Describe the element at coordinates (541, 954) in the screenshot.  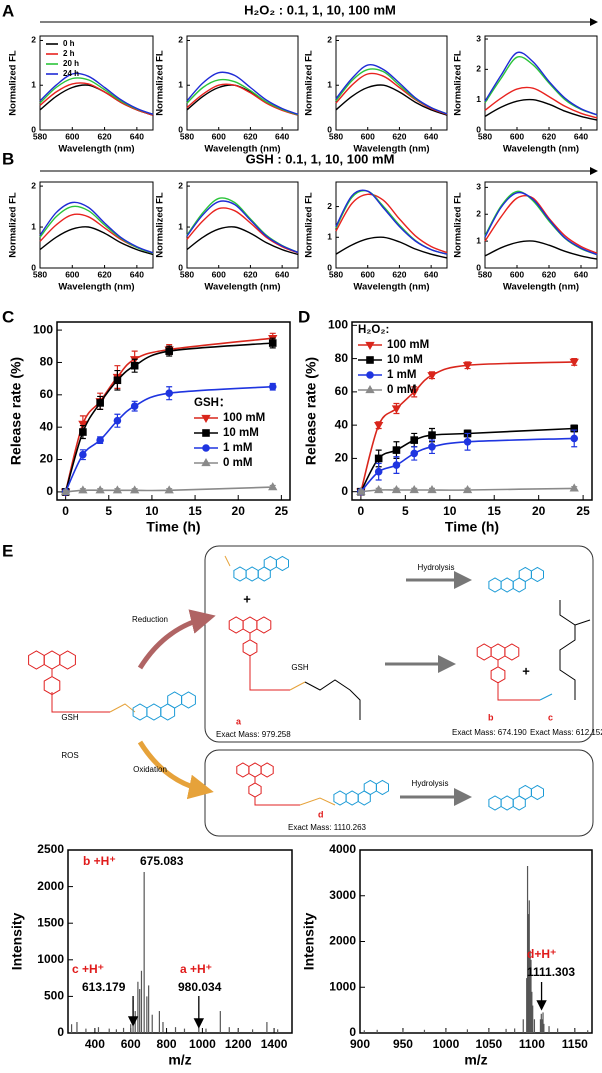
I see `annotation-label: d+H⁺` at that location.